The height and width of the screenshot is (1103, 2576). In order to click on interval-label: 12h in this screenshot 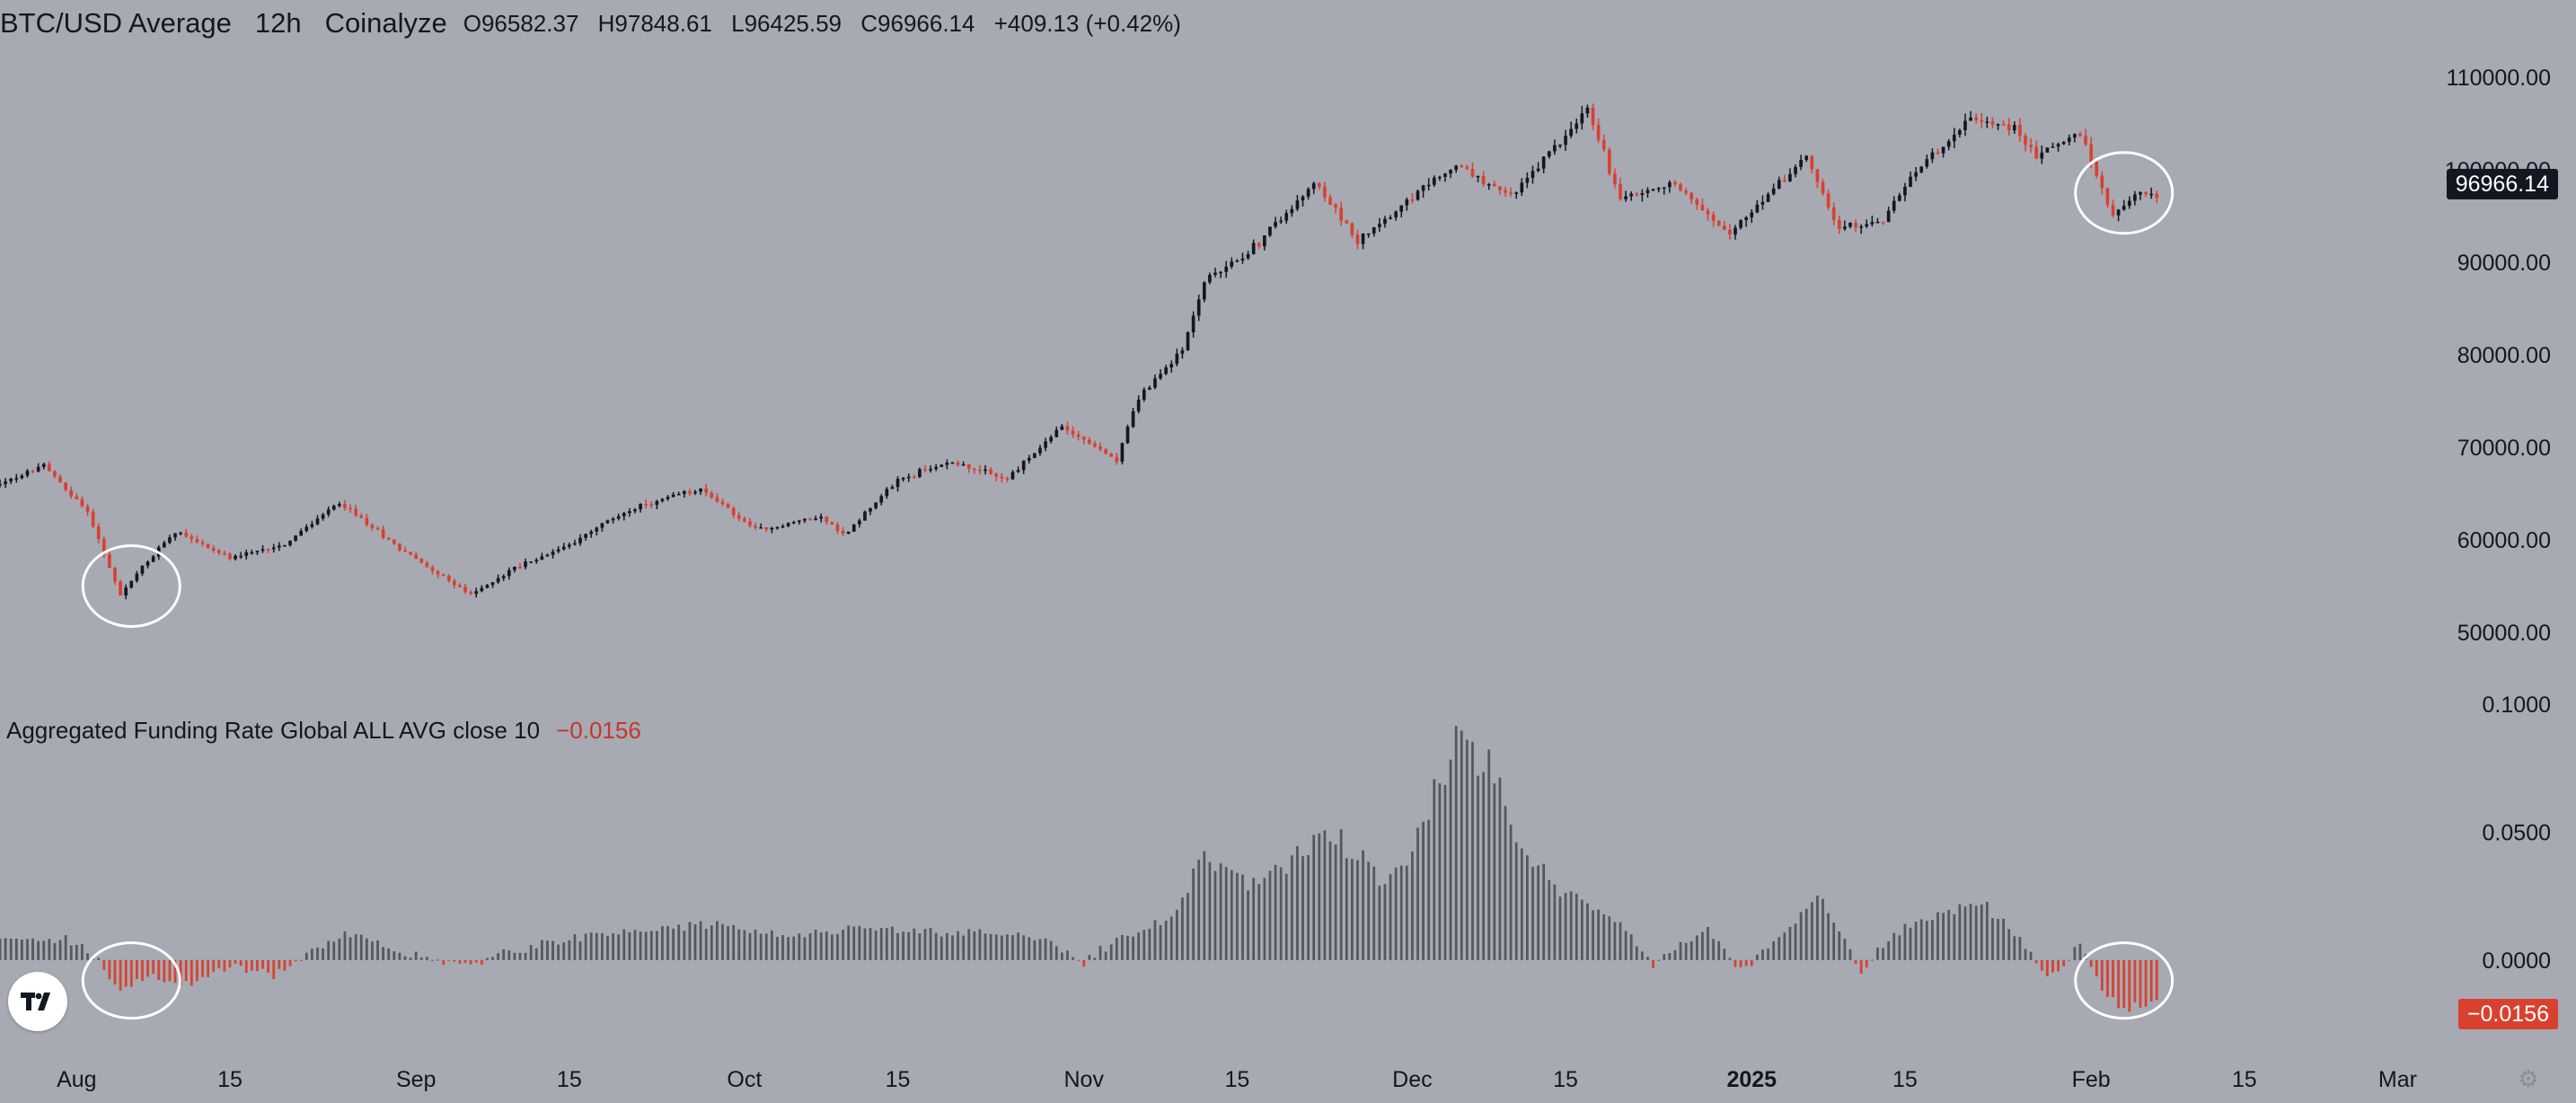, I will do `click(278, 23)`.